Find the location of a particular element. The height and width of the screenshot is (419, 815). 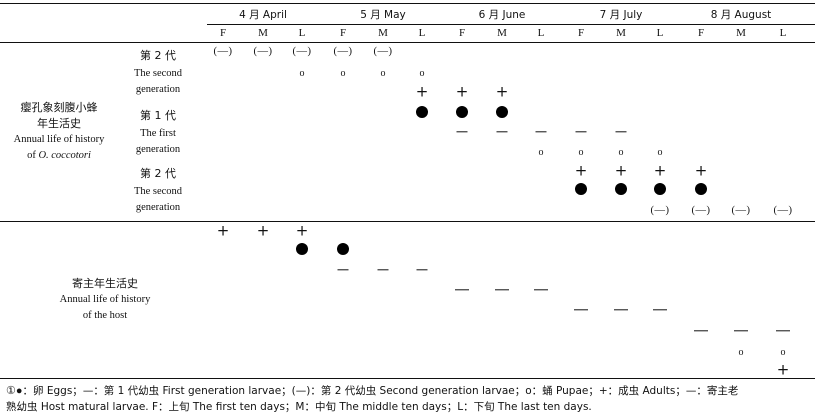

period-header-12: F is located at coordinates (701, 33).